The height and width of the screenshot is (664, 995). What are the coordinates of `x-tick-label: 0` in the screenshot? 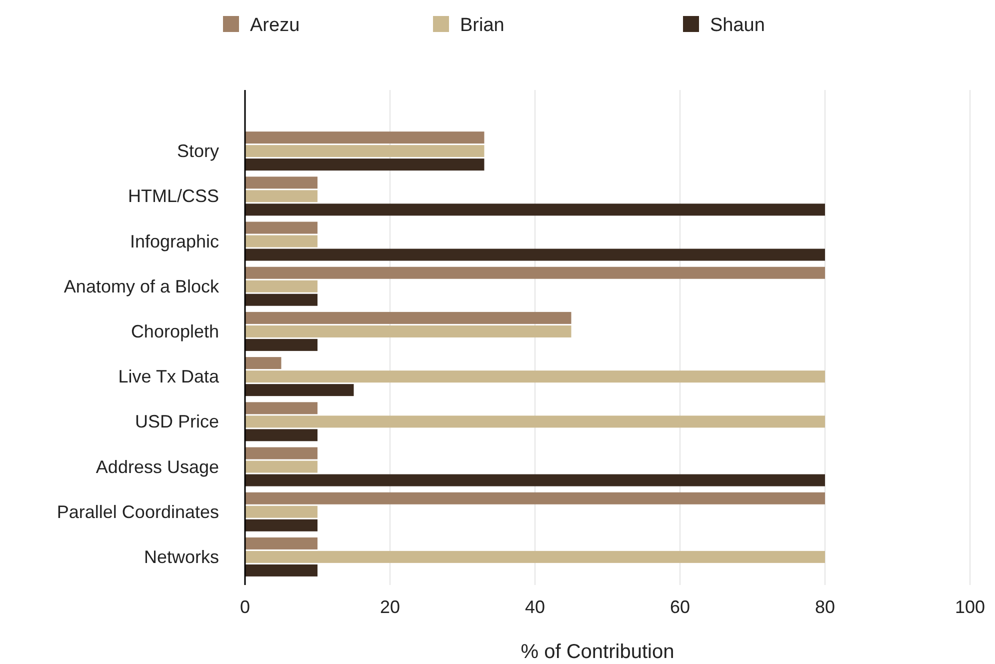 It's located at (245, 607).